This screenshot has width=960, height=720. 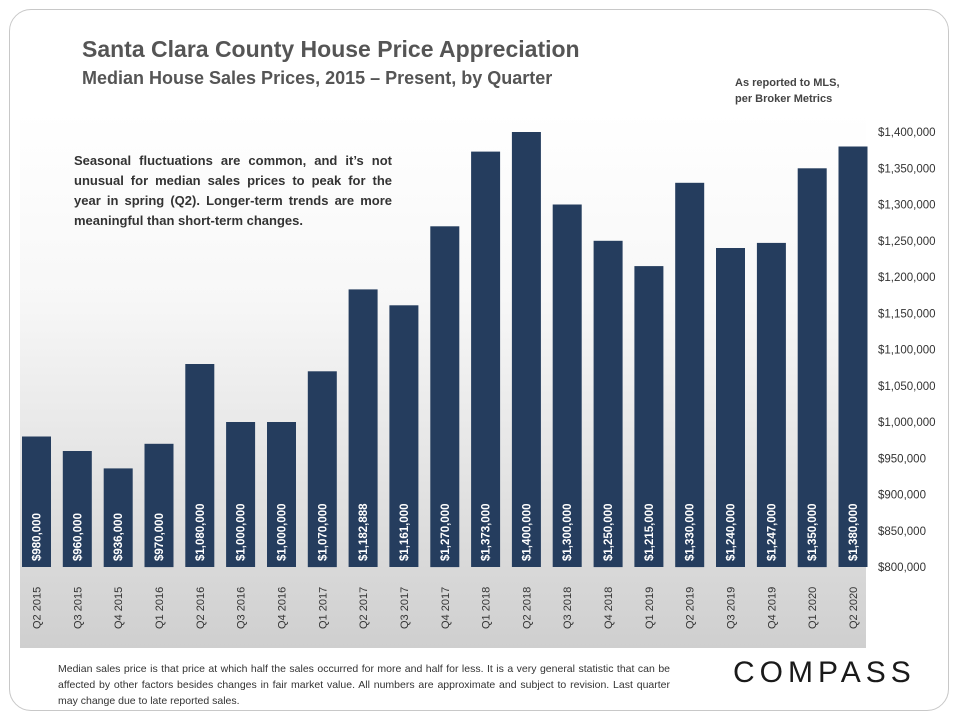 What do you see at coordinates (242, 608) in the screenshot?
I see `x-axis-tick-label: Q3 2016` at bounding box center [242, 608].